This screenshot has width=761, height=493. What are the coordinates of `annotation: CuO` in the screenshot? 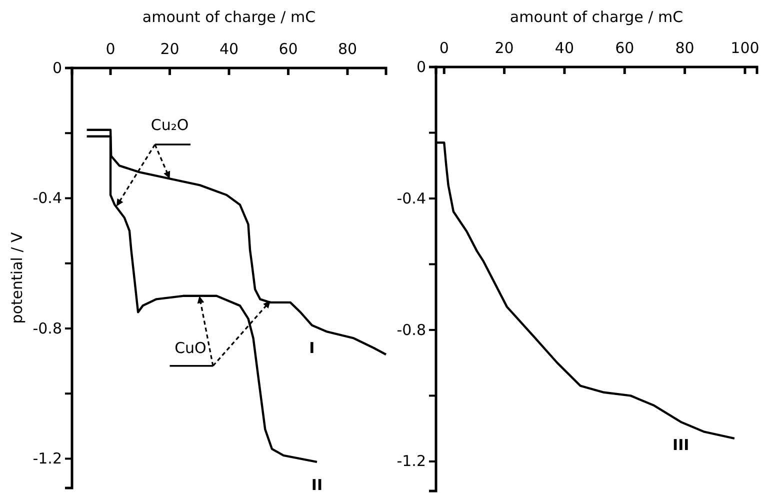 It's located at (190, 347).